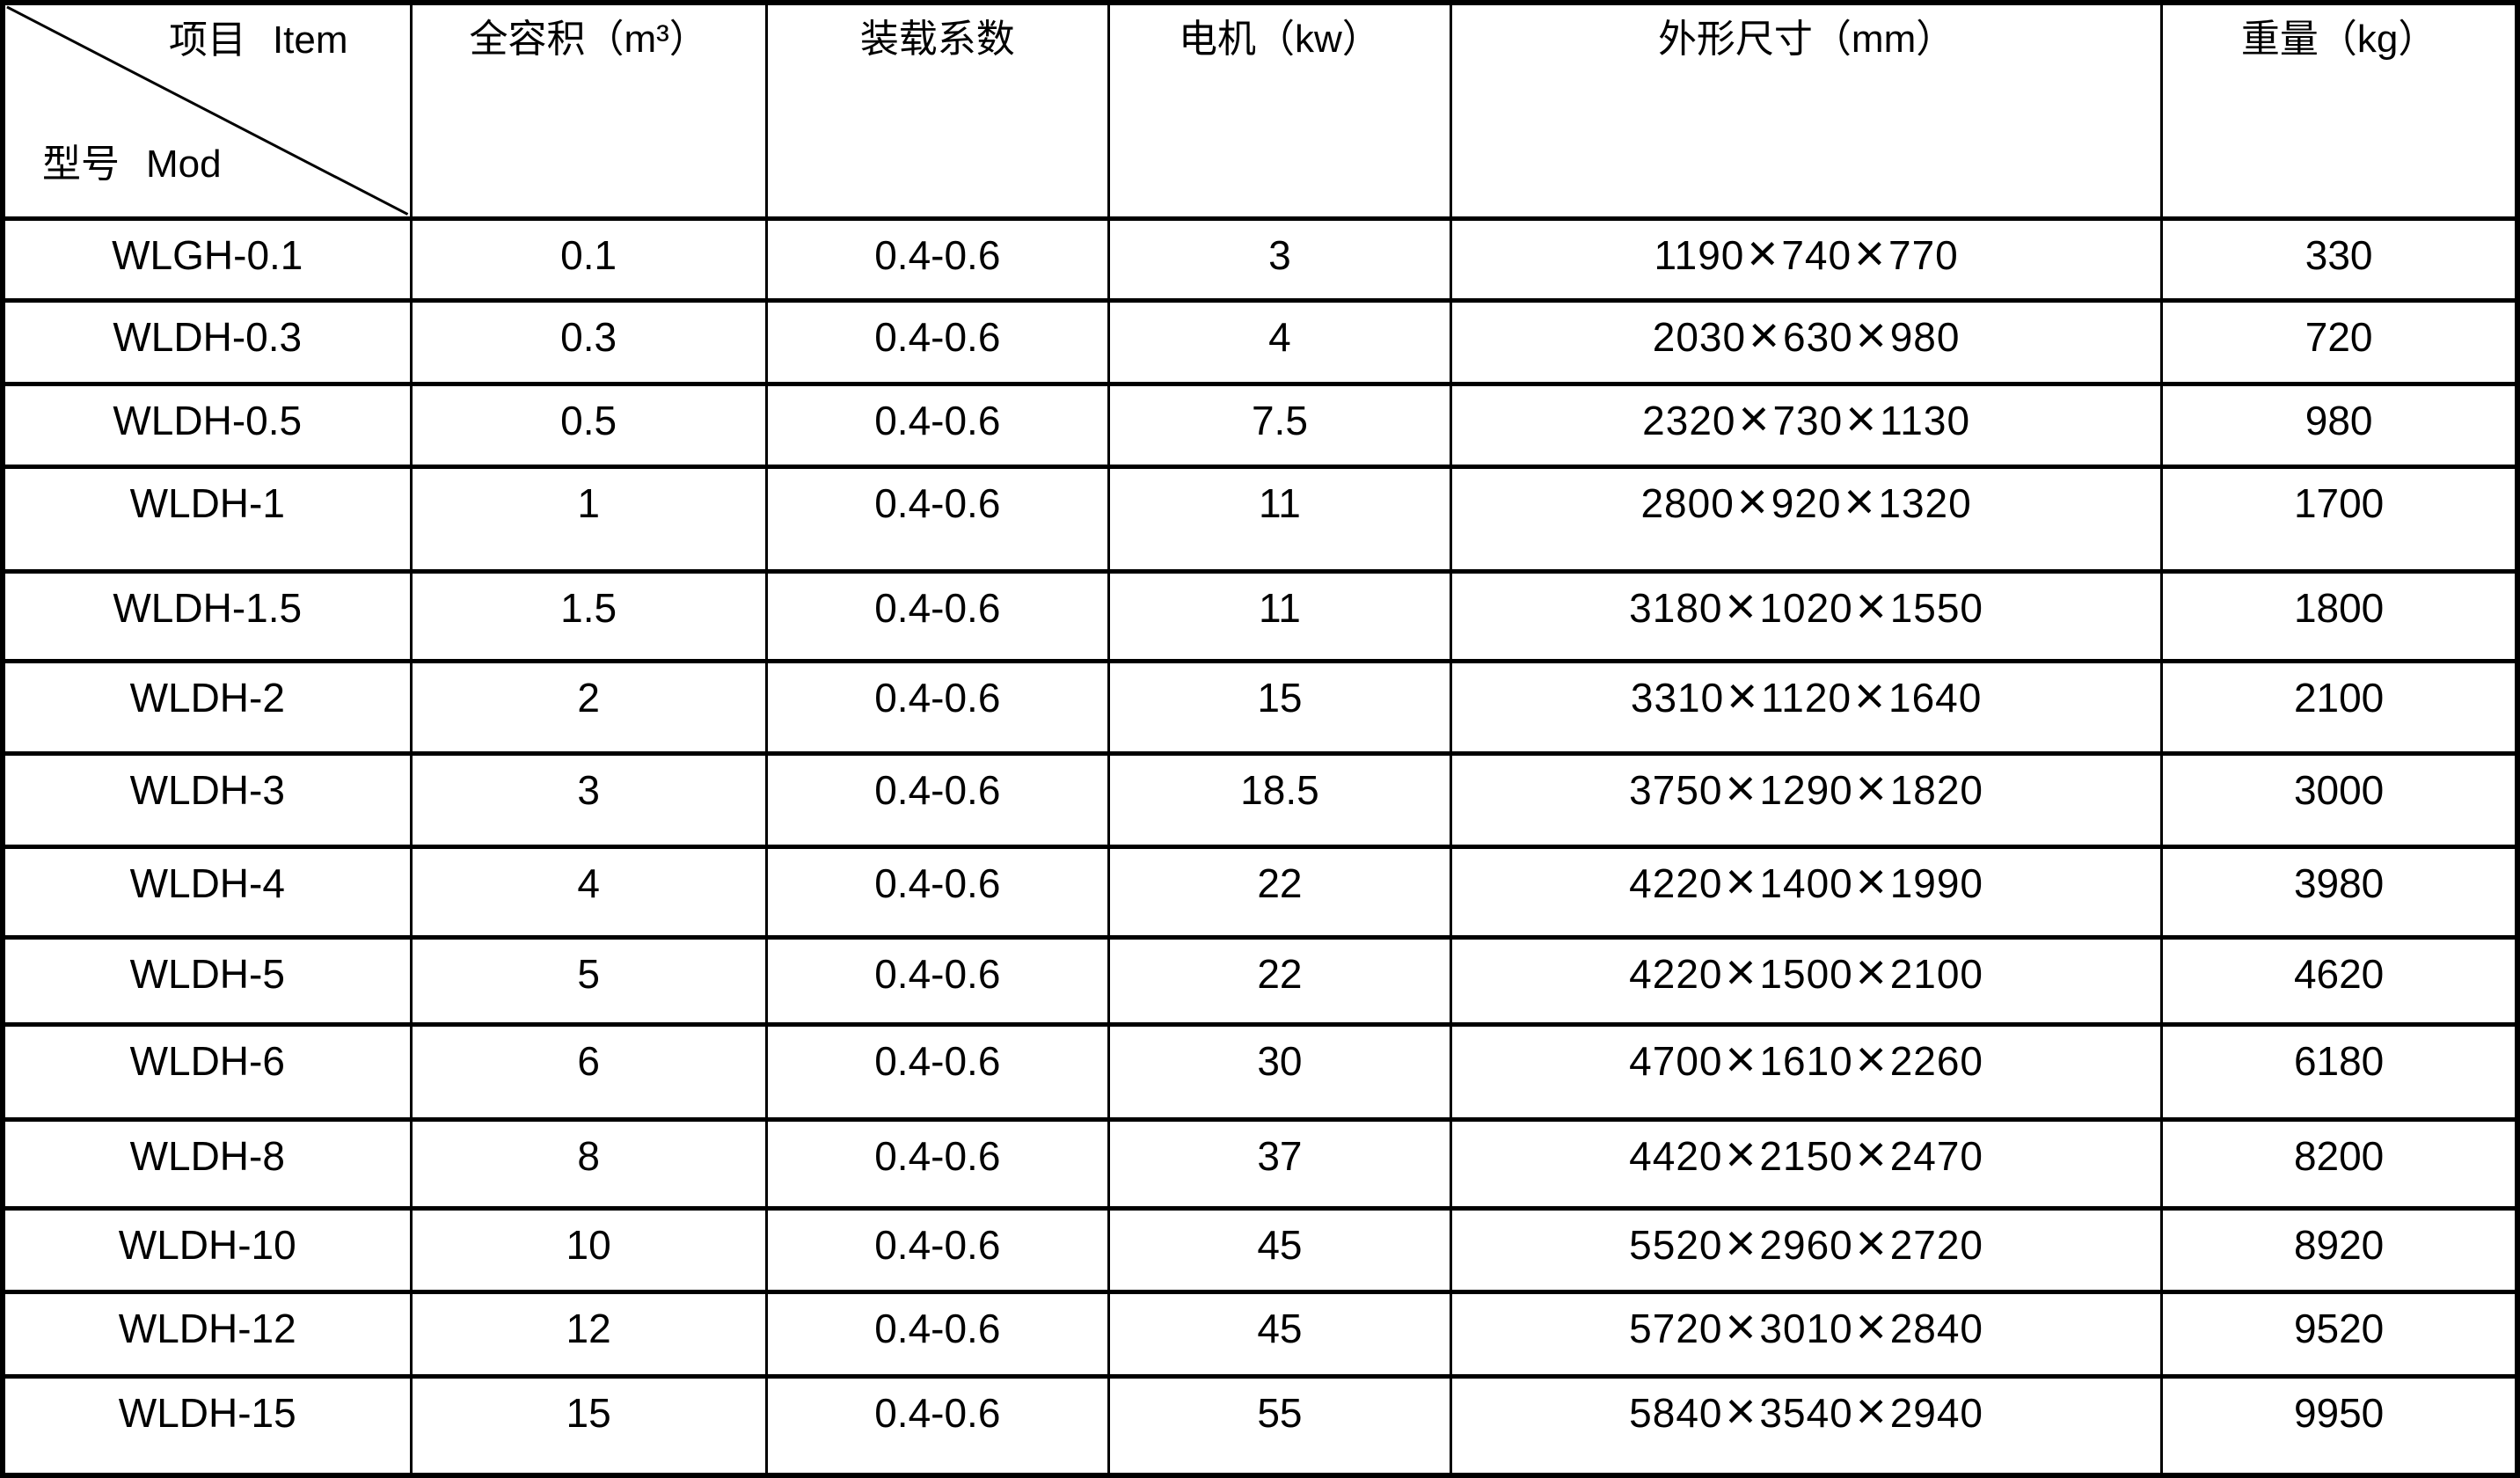 This screenshot has width=2520, height=1478. Describe the element at coordinates (2339, 503) in the screenshot. I see `weight-value: 1700` at that location.